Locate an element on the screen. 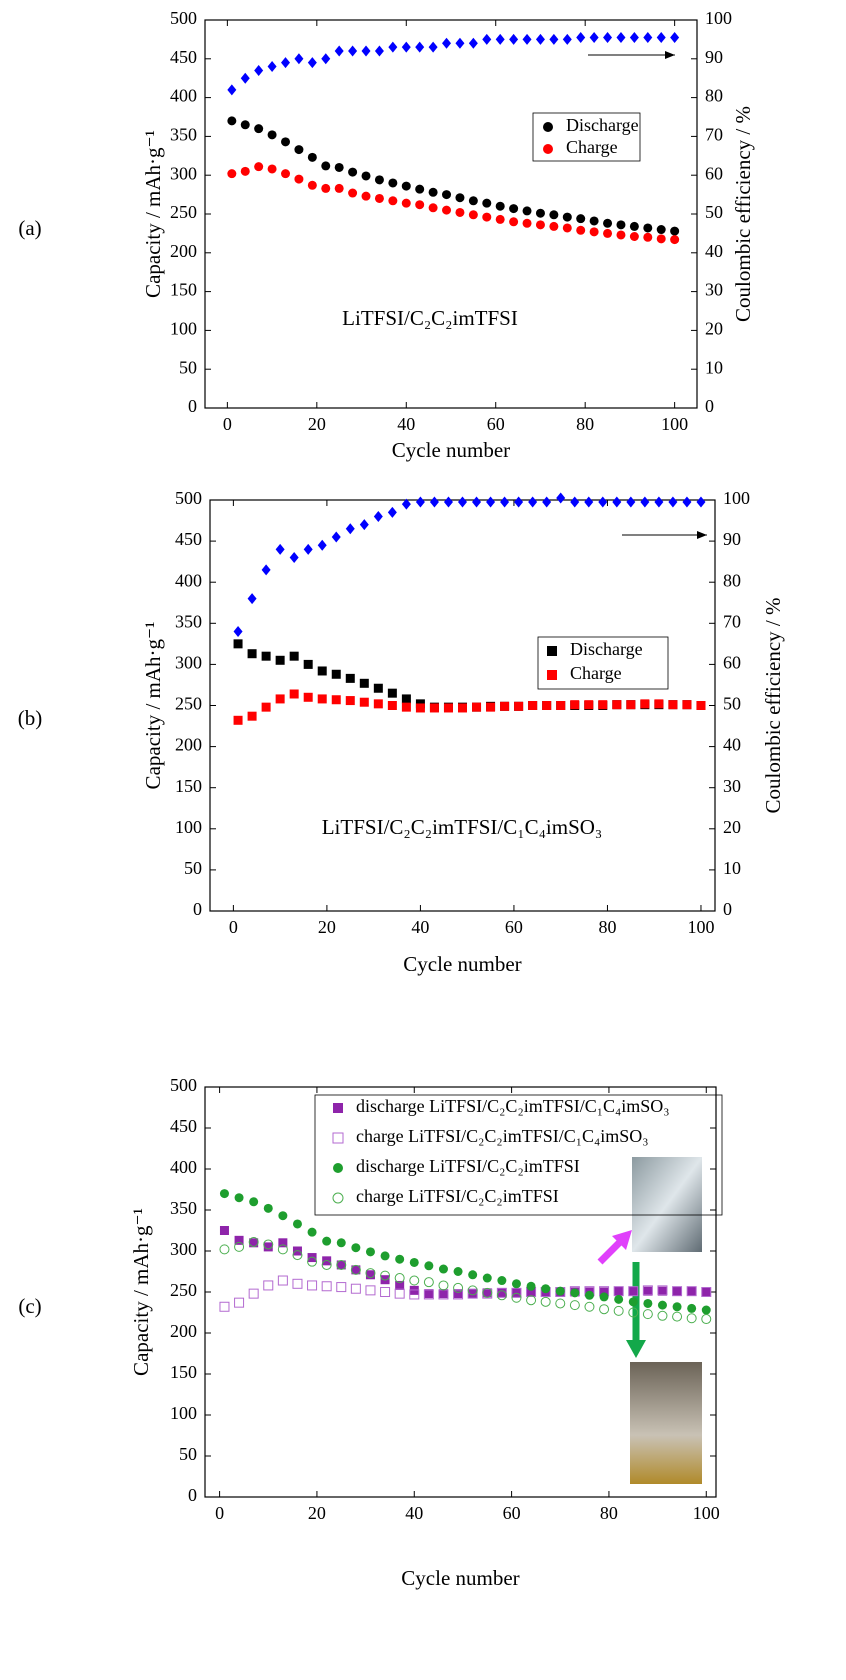 The height and width of the screenshot is (1680, 846). y2-tick-label: 50 is located at coordinates (714, 212).